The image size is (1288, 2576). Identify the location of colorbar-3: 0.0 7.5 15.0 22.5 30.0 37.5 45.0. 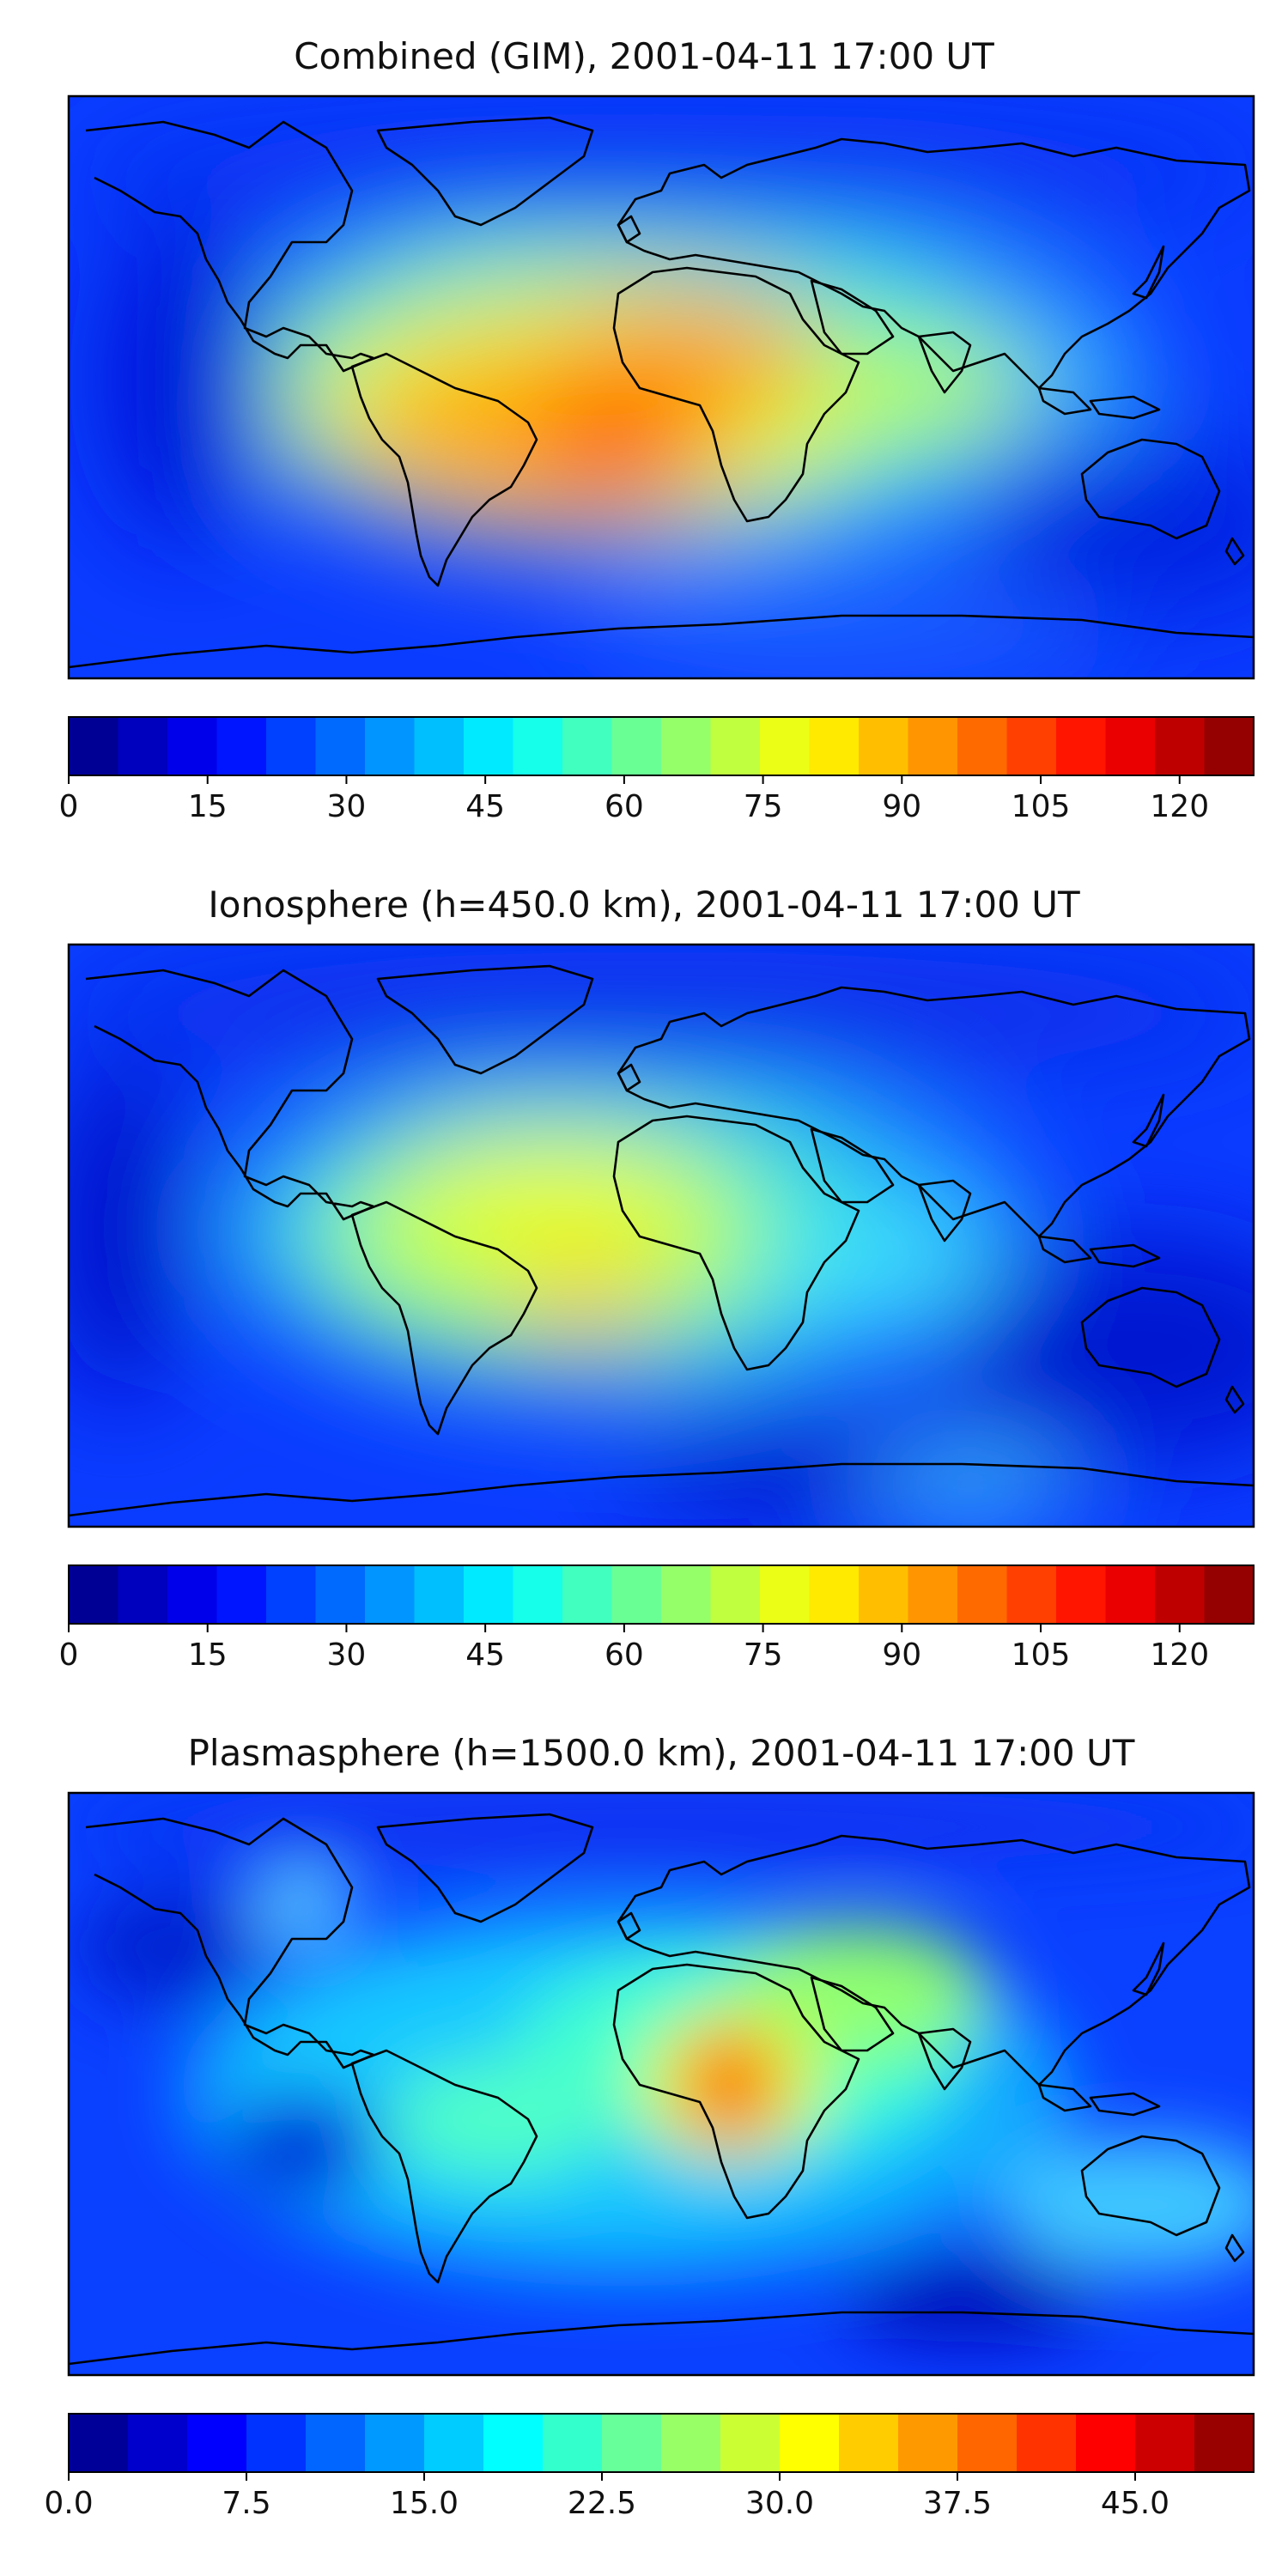
(649, 2467).